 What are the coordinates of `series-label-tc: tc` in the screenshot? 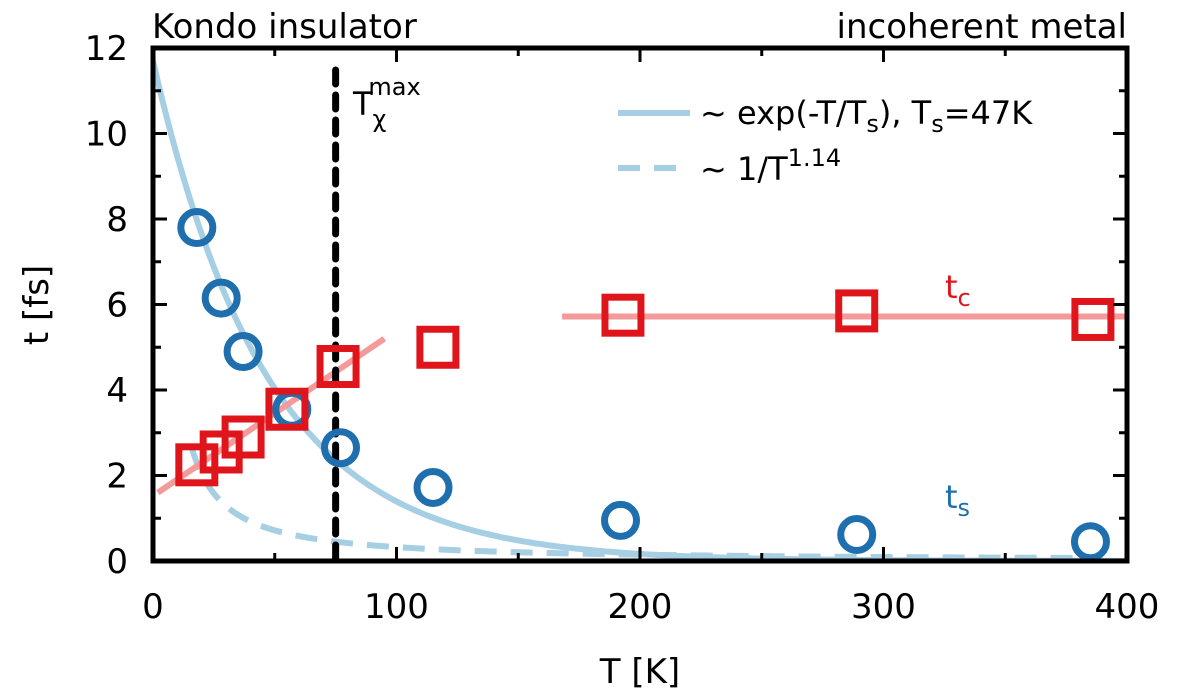 It's located at (958, 290).